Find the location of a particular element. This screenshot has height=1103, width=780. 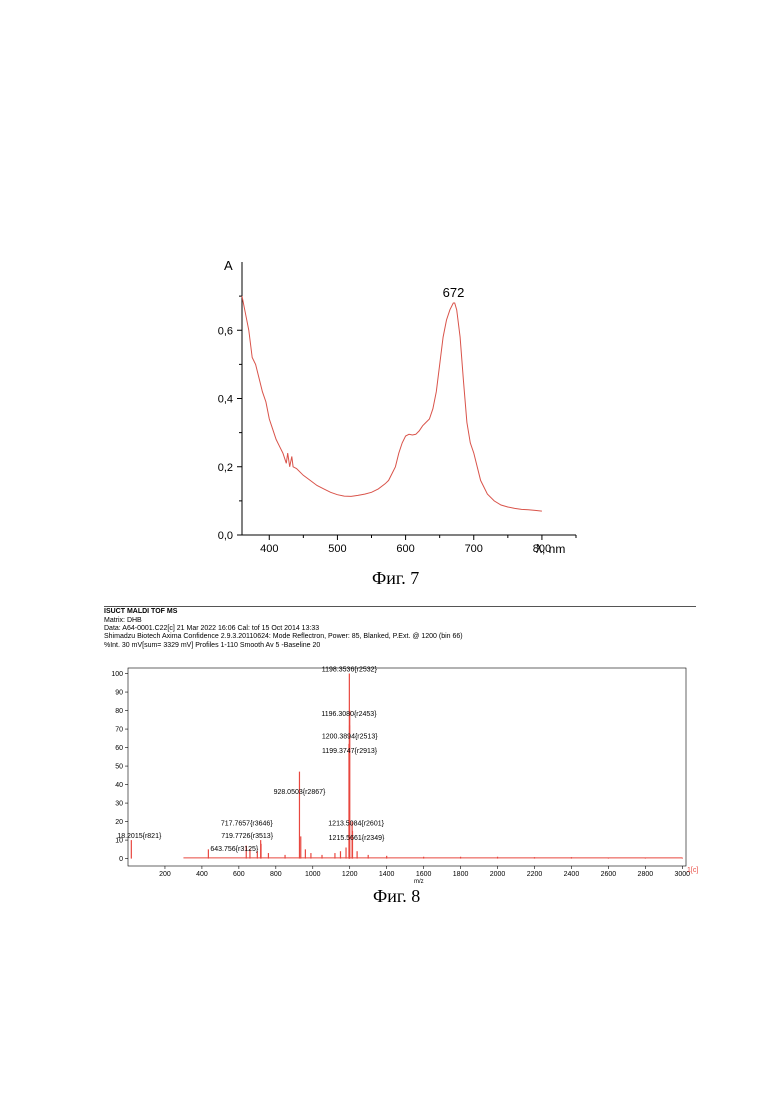

fig8-y-tick-label: 30 is located at coordinates (119, 804).